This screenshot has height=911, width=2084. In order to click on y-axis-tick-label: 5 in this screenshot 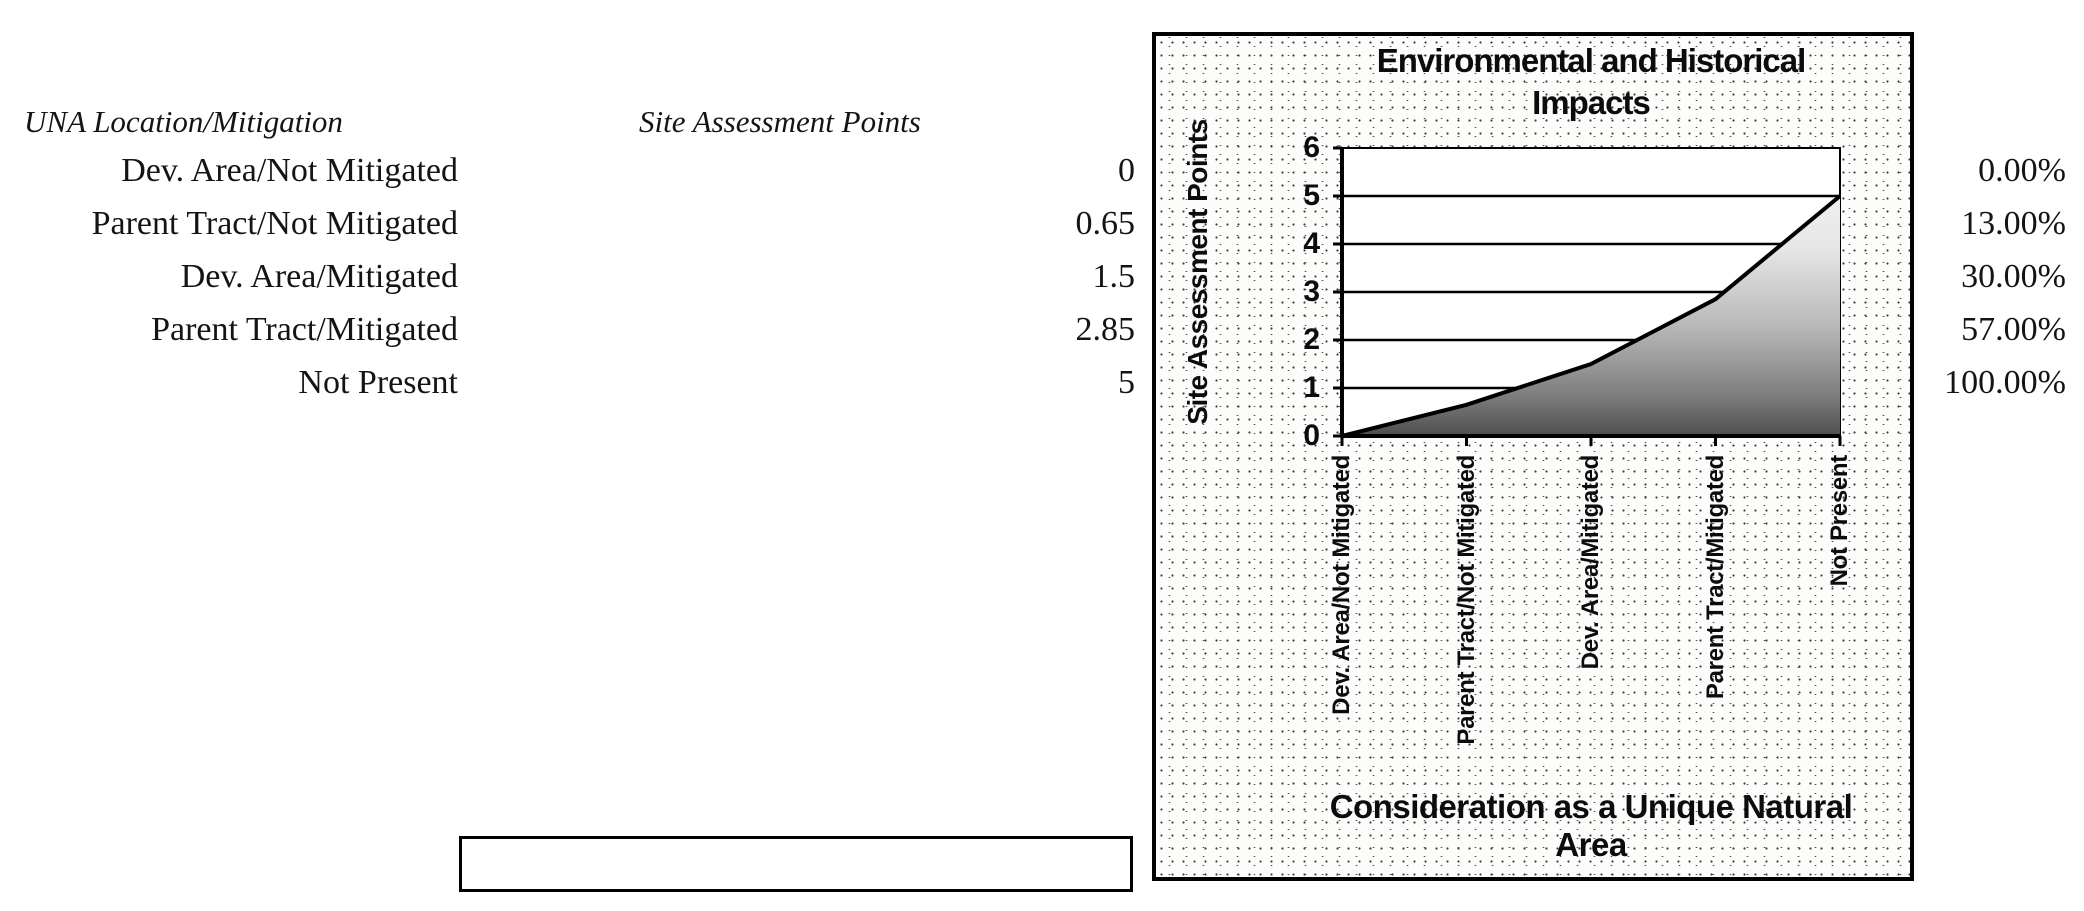, I will do `click(1311, 195)`.